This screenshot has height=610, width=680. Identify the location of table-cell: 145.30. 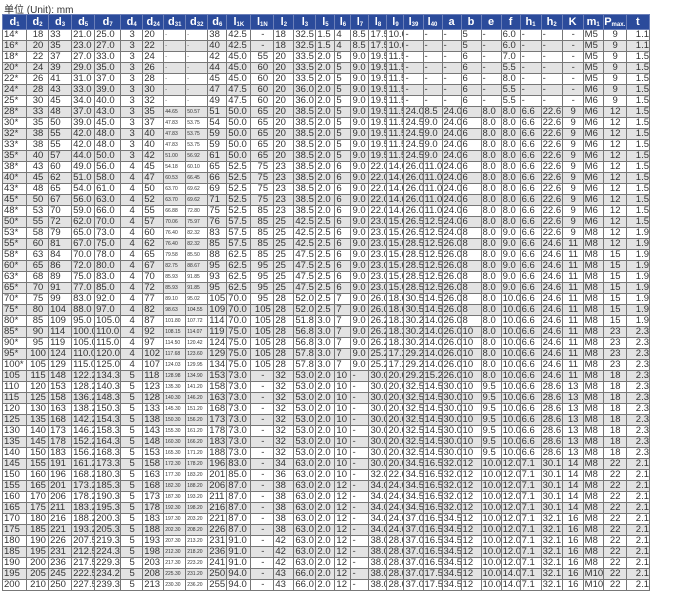
(175, 409).